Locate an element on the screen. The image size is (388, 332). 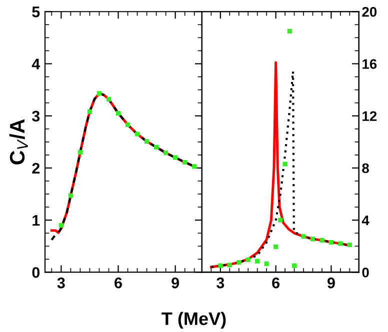
y-tick-label: 1 is located at coordinates (36, 220).